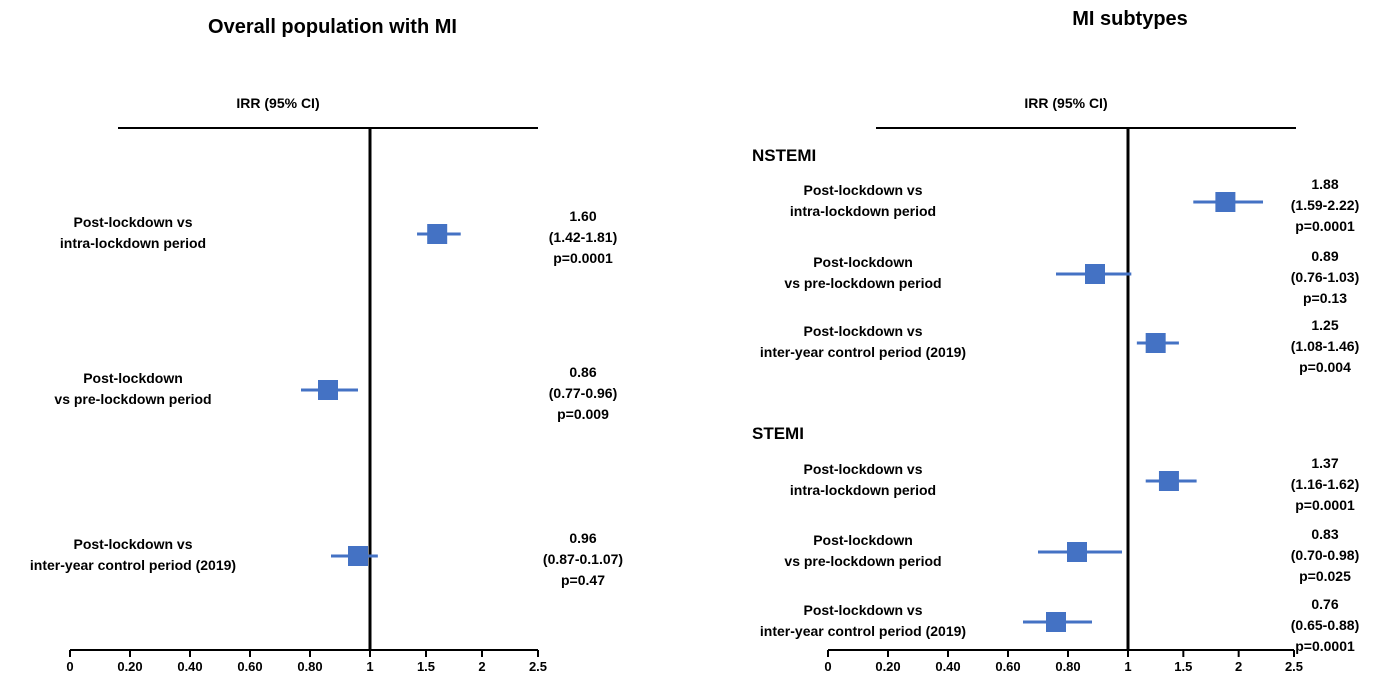  I want to click on p0-x-tick-label: 0.40, so click(189, 666).